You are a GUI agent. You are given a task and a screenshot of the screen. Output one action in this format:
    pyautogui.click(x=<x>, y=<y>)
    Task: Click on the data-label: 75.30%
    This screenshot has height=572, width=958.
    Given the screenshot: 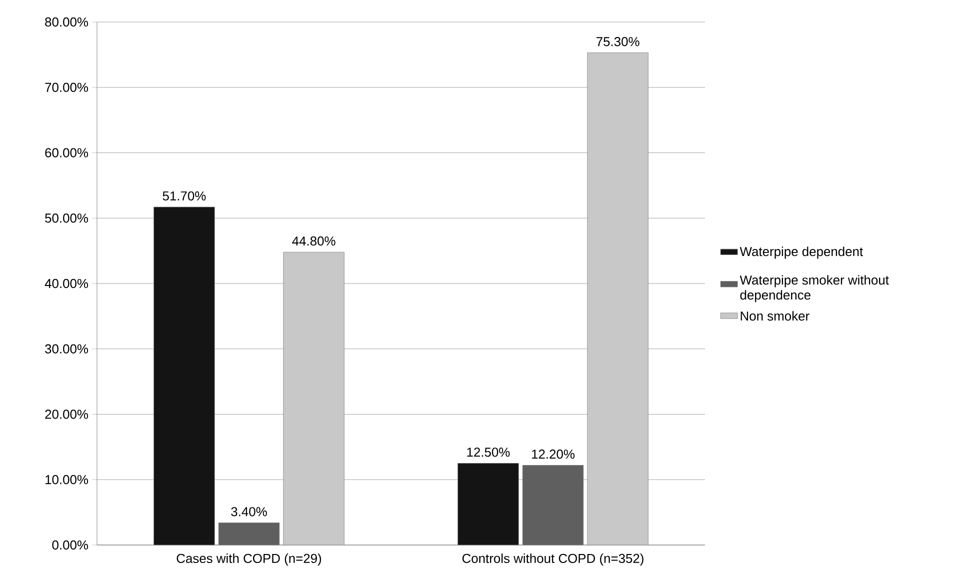 What is the action you would take?
    pyautogui.click(x=618, y=41)
    